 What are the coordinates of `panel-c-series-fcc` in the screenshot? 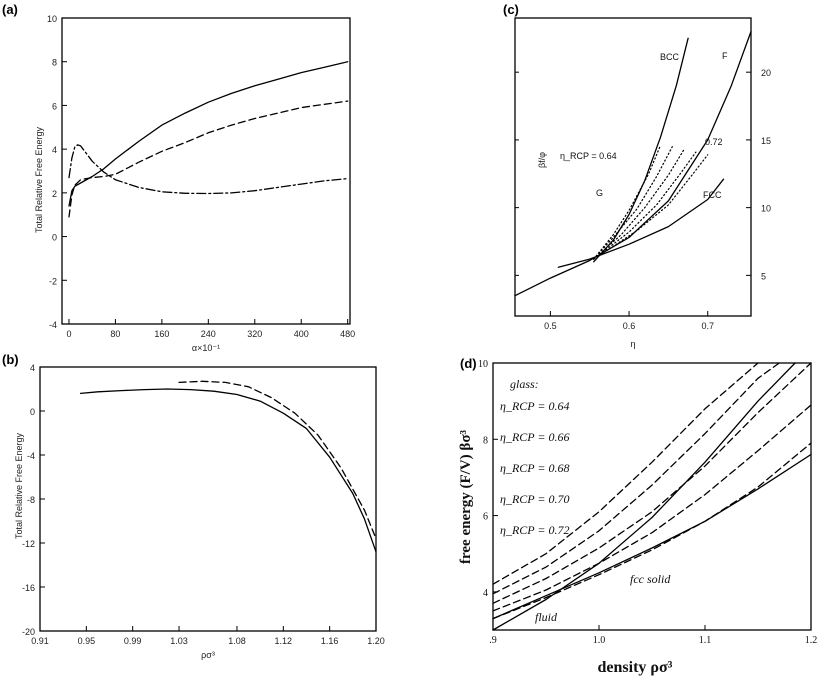 It's located at (641, 223).